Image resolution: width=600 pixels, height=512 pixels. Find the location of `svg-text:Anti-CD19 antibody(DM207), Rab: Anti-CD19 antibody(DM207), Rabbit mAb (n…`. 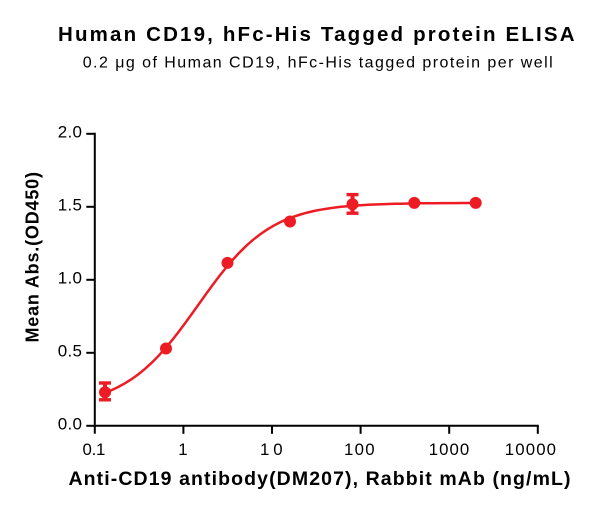

svg-text:Anti-CD19 antibody(DM207), Rab: Anti-CD19 antibody(DM207), Rabbit mAb (n… is located at coordinates (320, 479).